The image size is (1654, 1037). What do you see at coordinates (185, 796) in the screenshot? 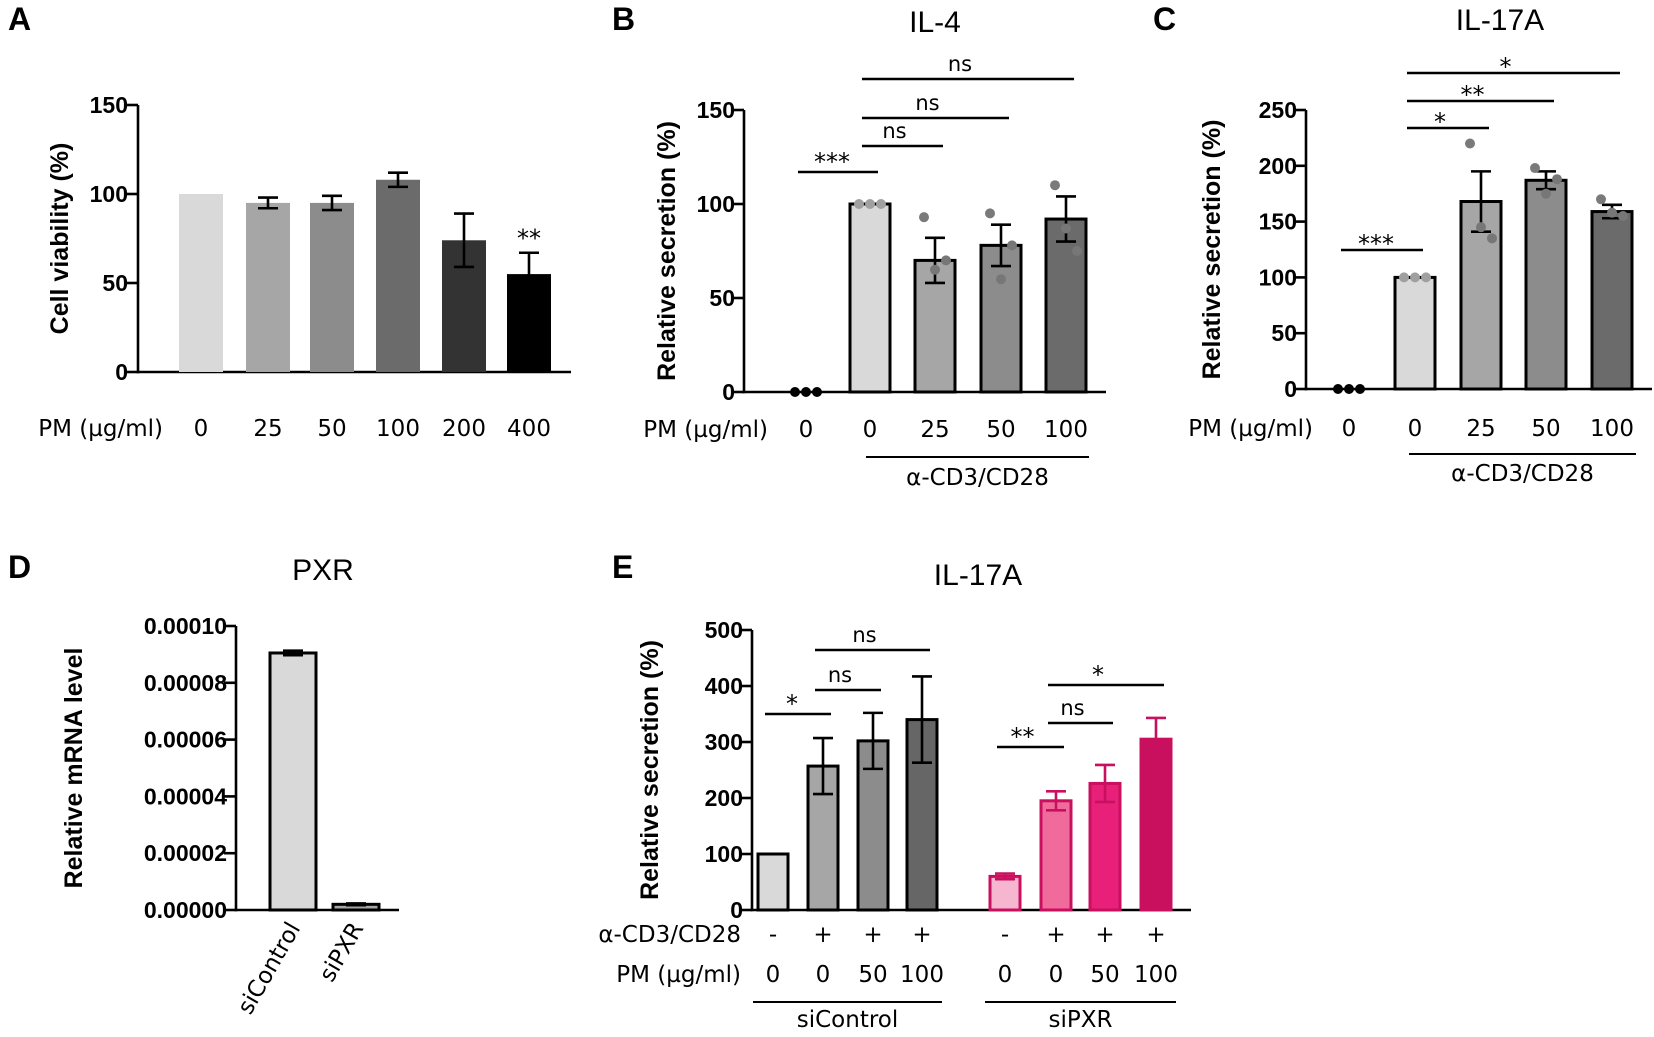
I see `y-tick-label: 0.00004` at bounding box center [185, 796].